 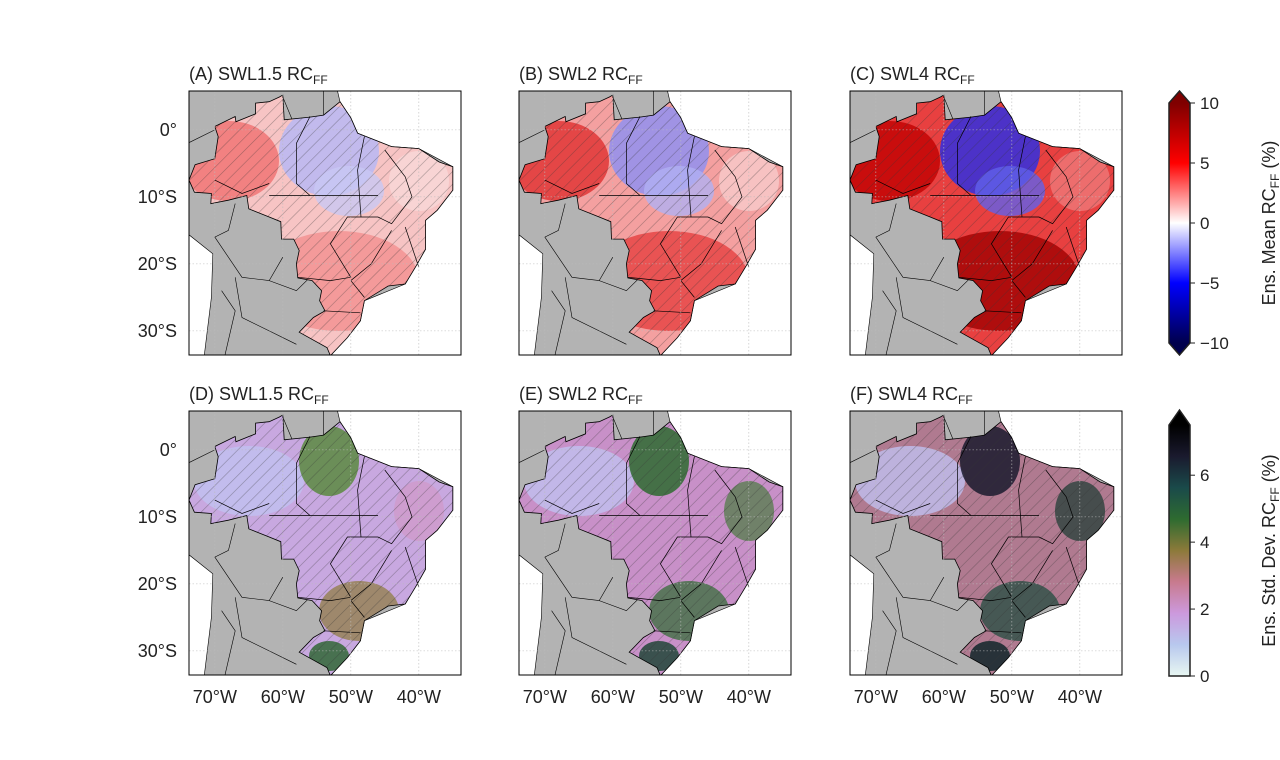 I want to click on panel-title: (F) SWL4 RCFF, so click(x=911, y=395).